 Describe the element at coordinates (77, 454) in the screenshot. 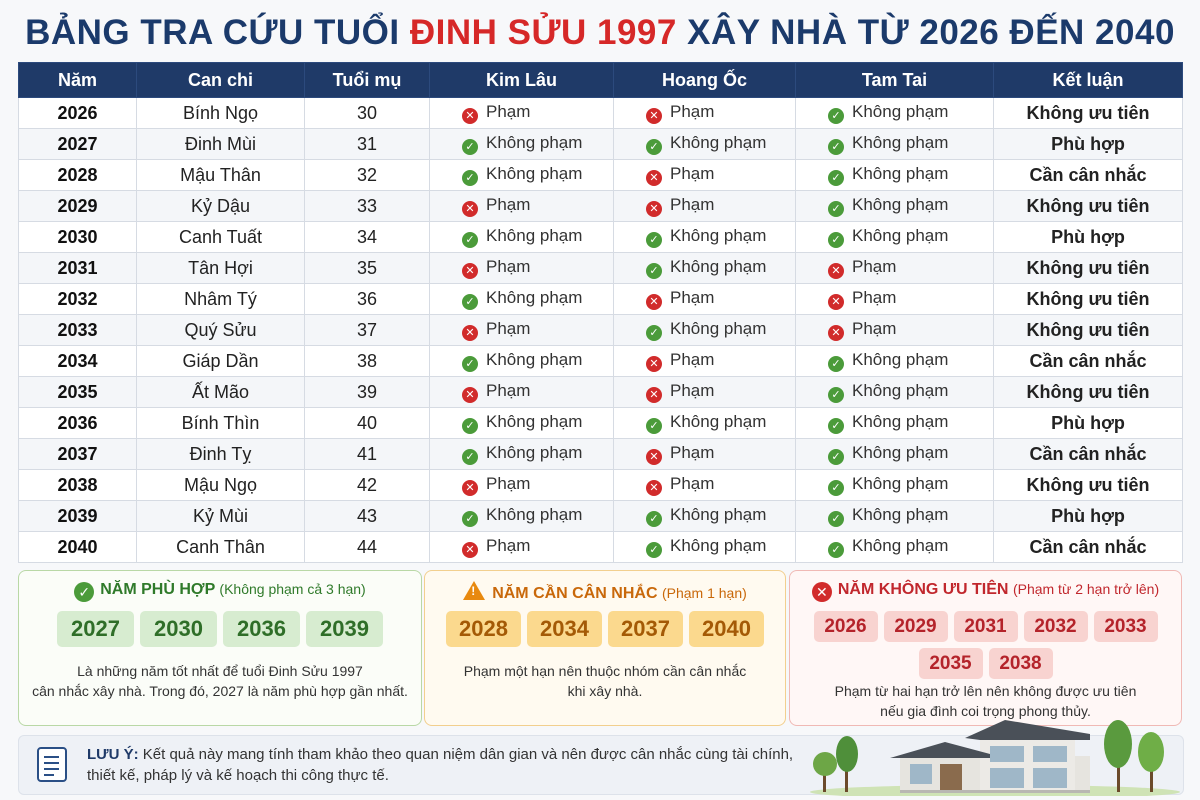

I see `year-cell: 2037` at that location.